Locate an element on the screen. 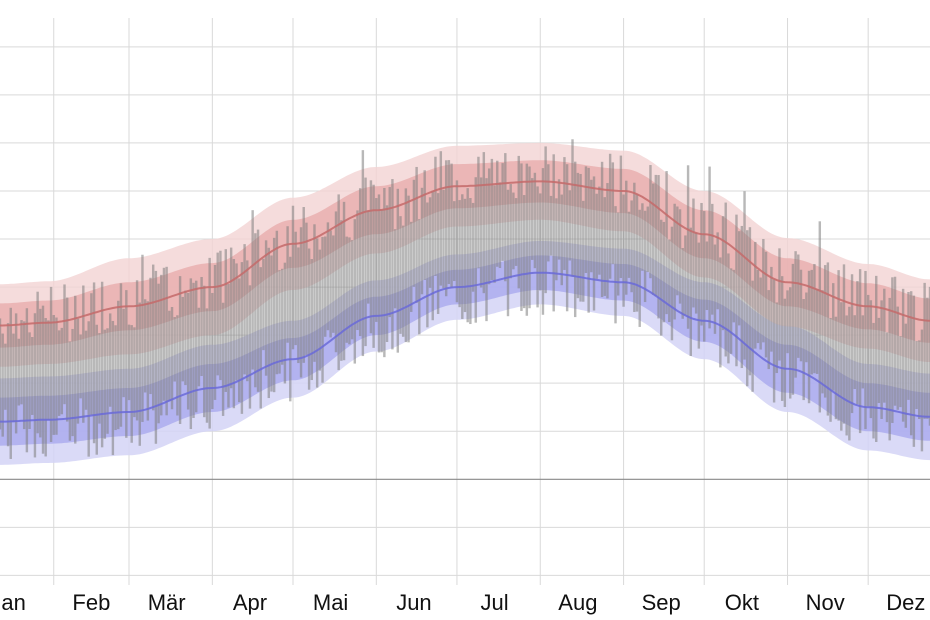 This screenshot has height=620, width=930. month-label: Okt is located at coordinates (742, 602).